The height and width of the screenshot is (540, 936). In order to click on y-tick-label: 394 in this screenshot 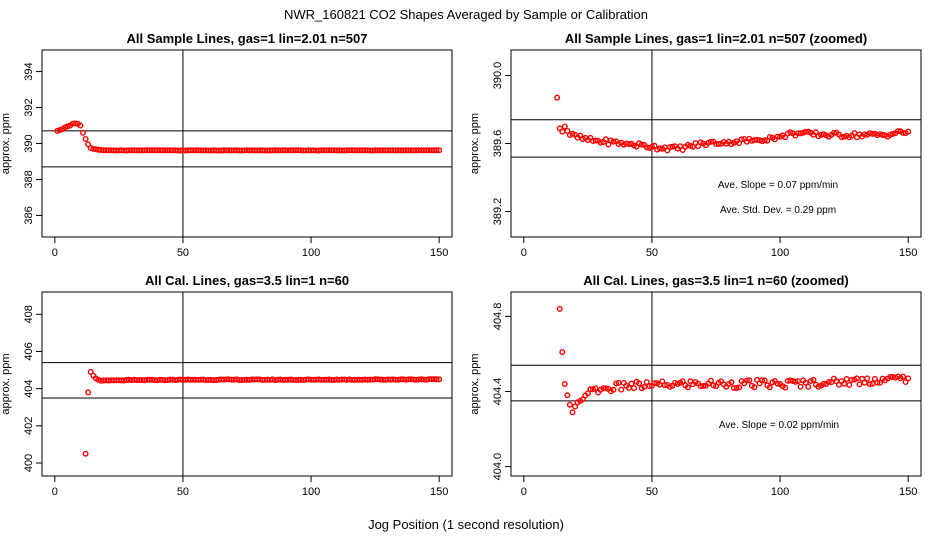, I will do `click(29, 71)`.